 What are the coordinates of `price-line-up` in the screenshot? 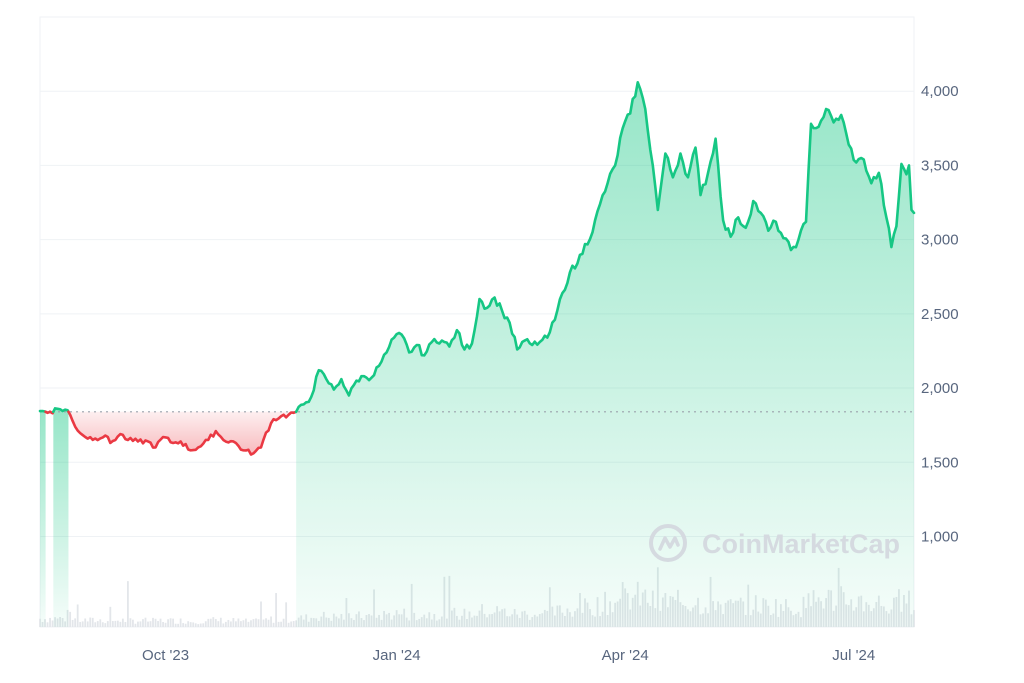 It's located at (61, 410).